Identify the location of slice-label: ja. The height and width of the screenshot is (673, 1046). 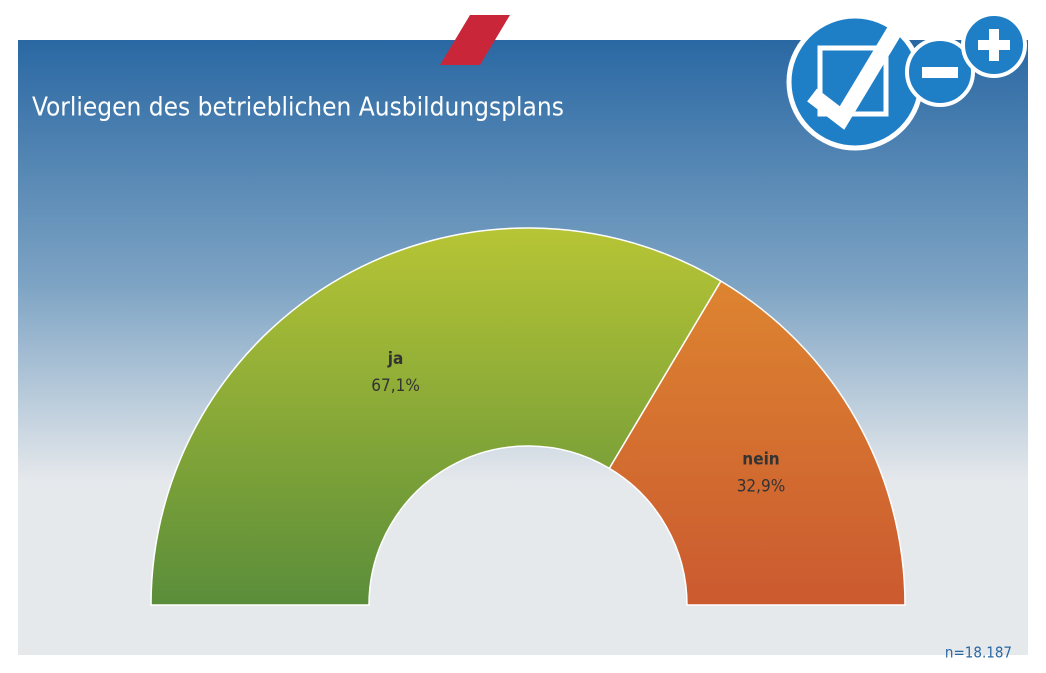
(395, 359).